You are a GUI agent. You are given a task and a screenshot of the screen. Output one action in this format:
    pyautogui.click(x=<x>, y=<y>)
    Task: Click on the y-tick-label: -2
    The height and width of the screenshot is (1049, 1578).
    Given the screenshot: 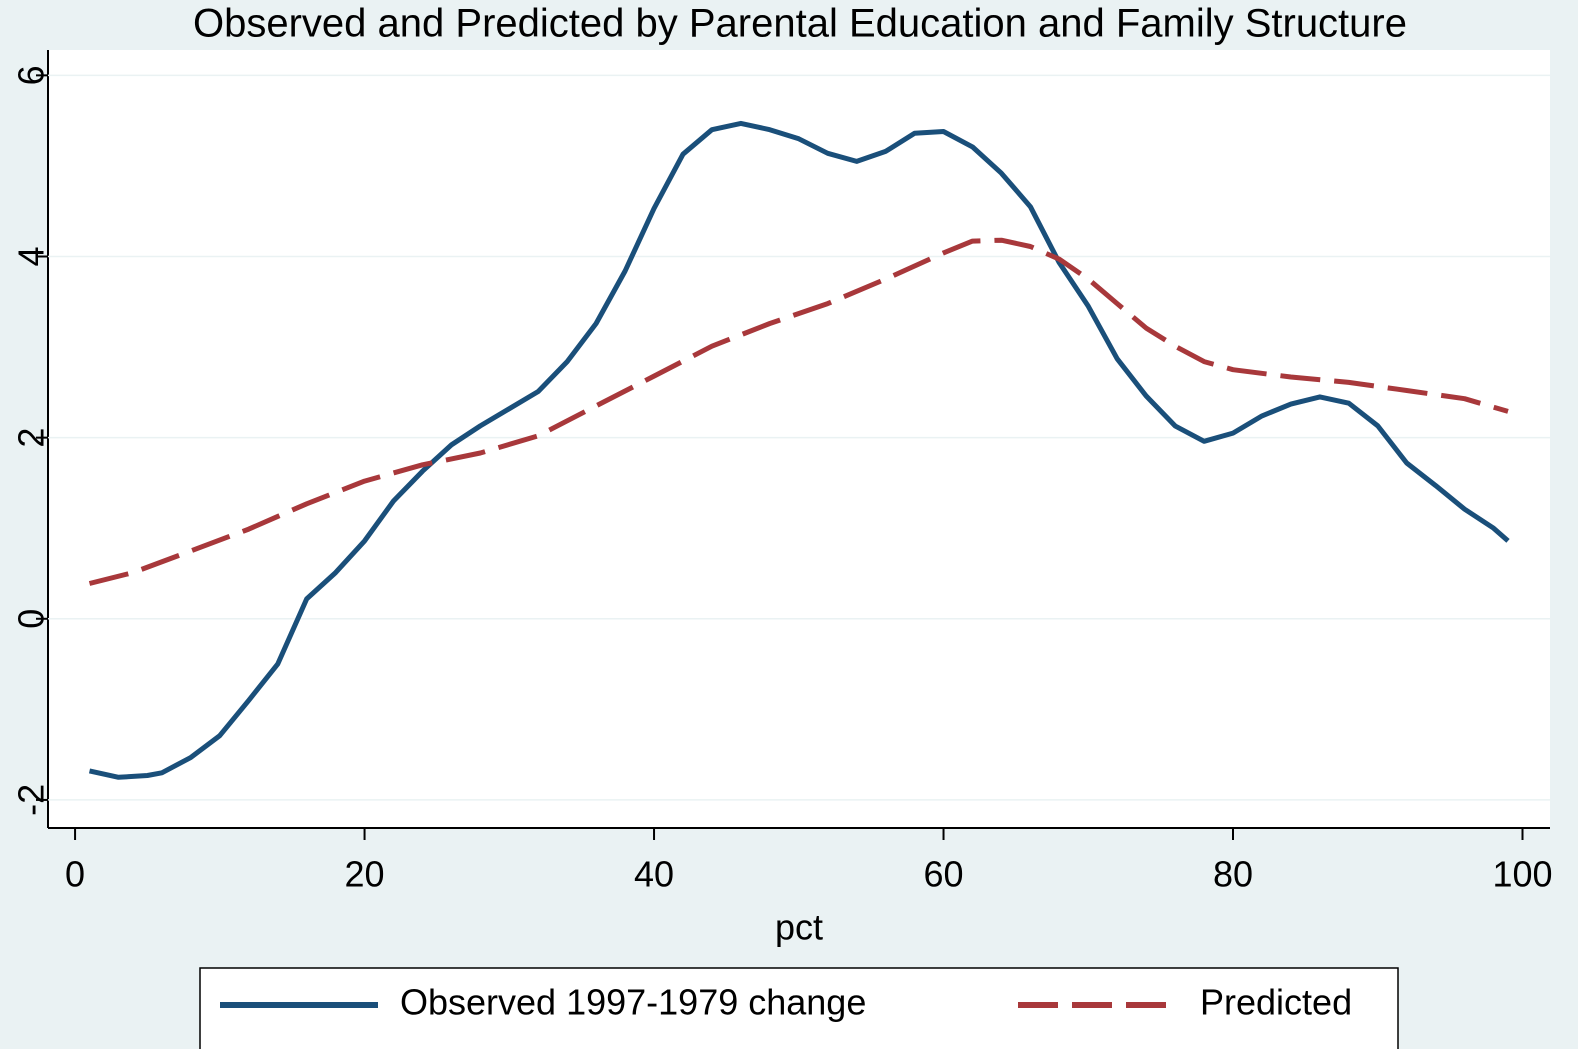 What is the action you would take?
    pyautogui.click(x=31, y=800)
    